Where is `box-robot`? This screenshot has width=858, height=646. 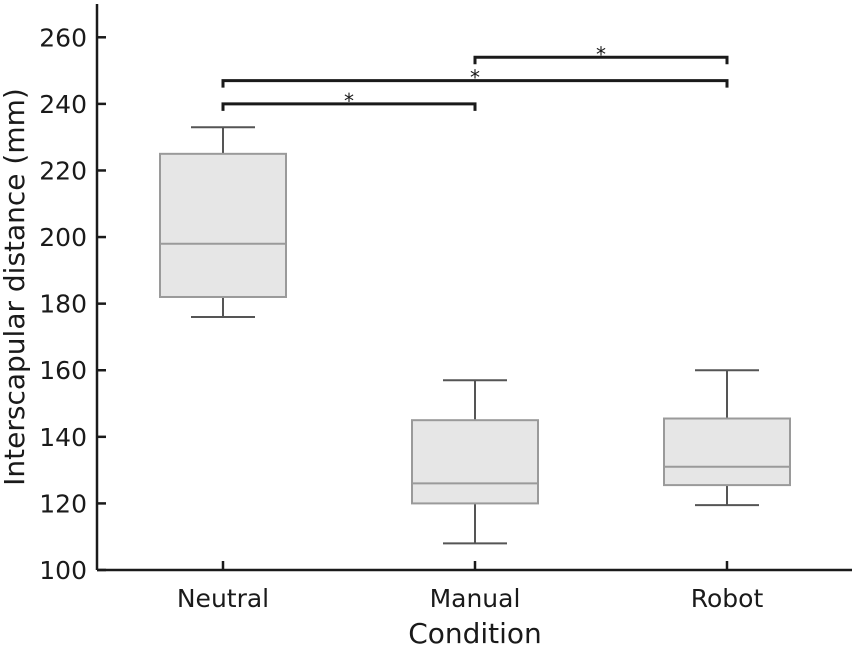
box-robot is located at coordinates (727, 438).